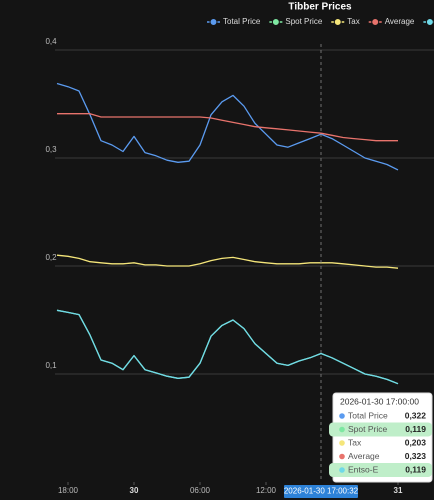  What do you see at coordinates (416, 456) in the screenshot?
I see `tooltip-value: 0,323` at bounding box center [416, 456].